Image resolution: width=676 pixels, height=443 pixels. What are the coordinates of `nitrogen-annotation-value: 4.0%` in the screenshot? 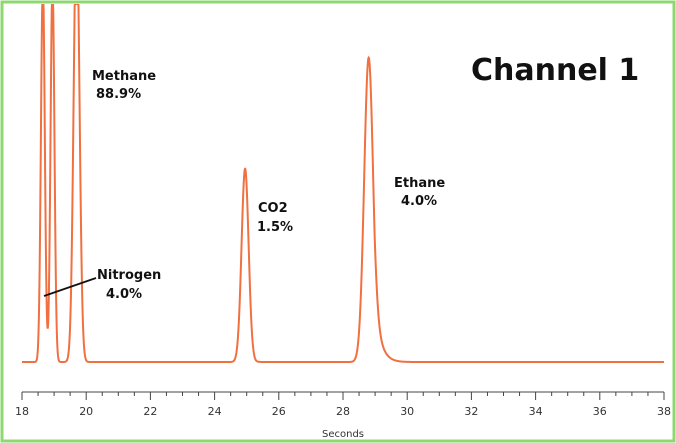 It's located at (124, 294).